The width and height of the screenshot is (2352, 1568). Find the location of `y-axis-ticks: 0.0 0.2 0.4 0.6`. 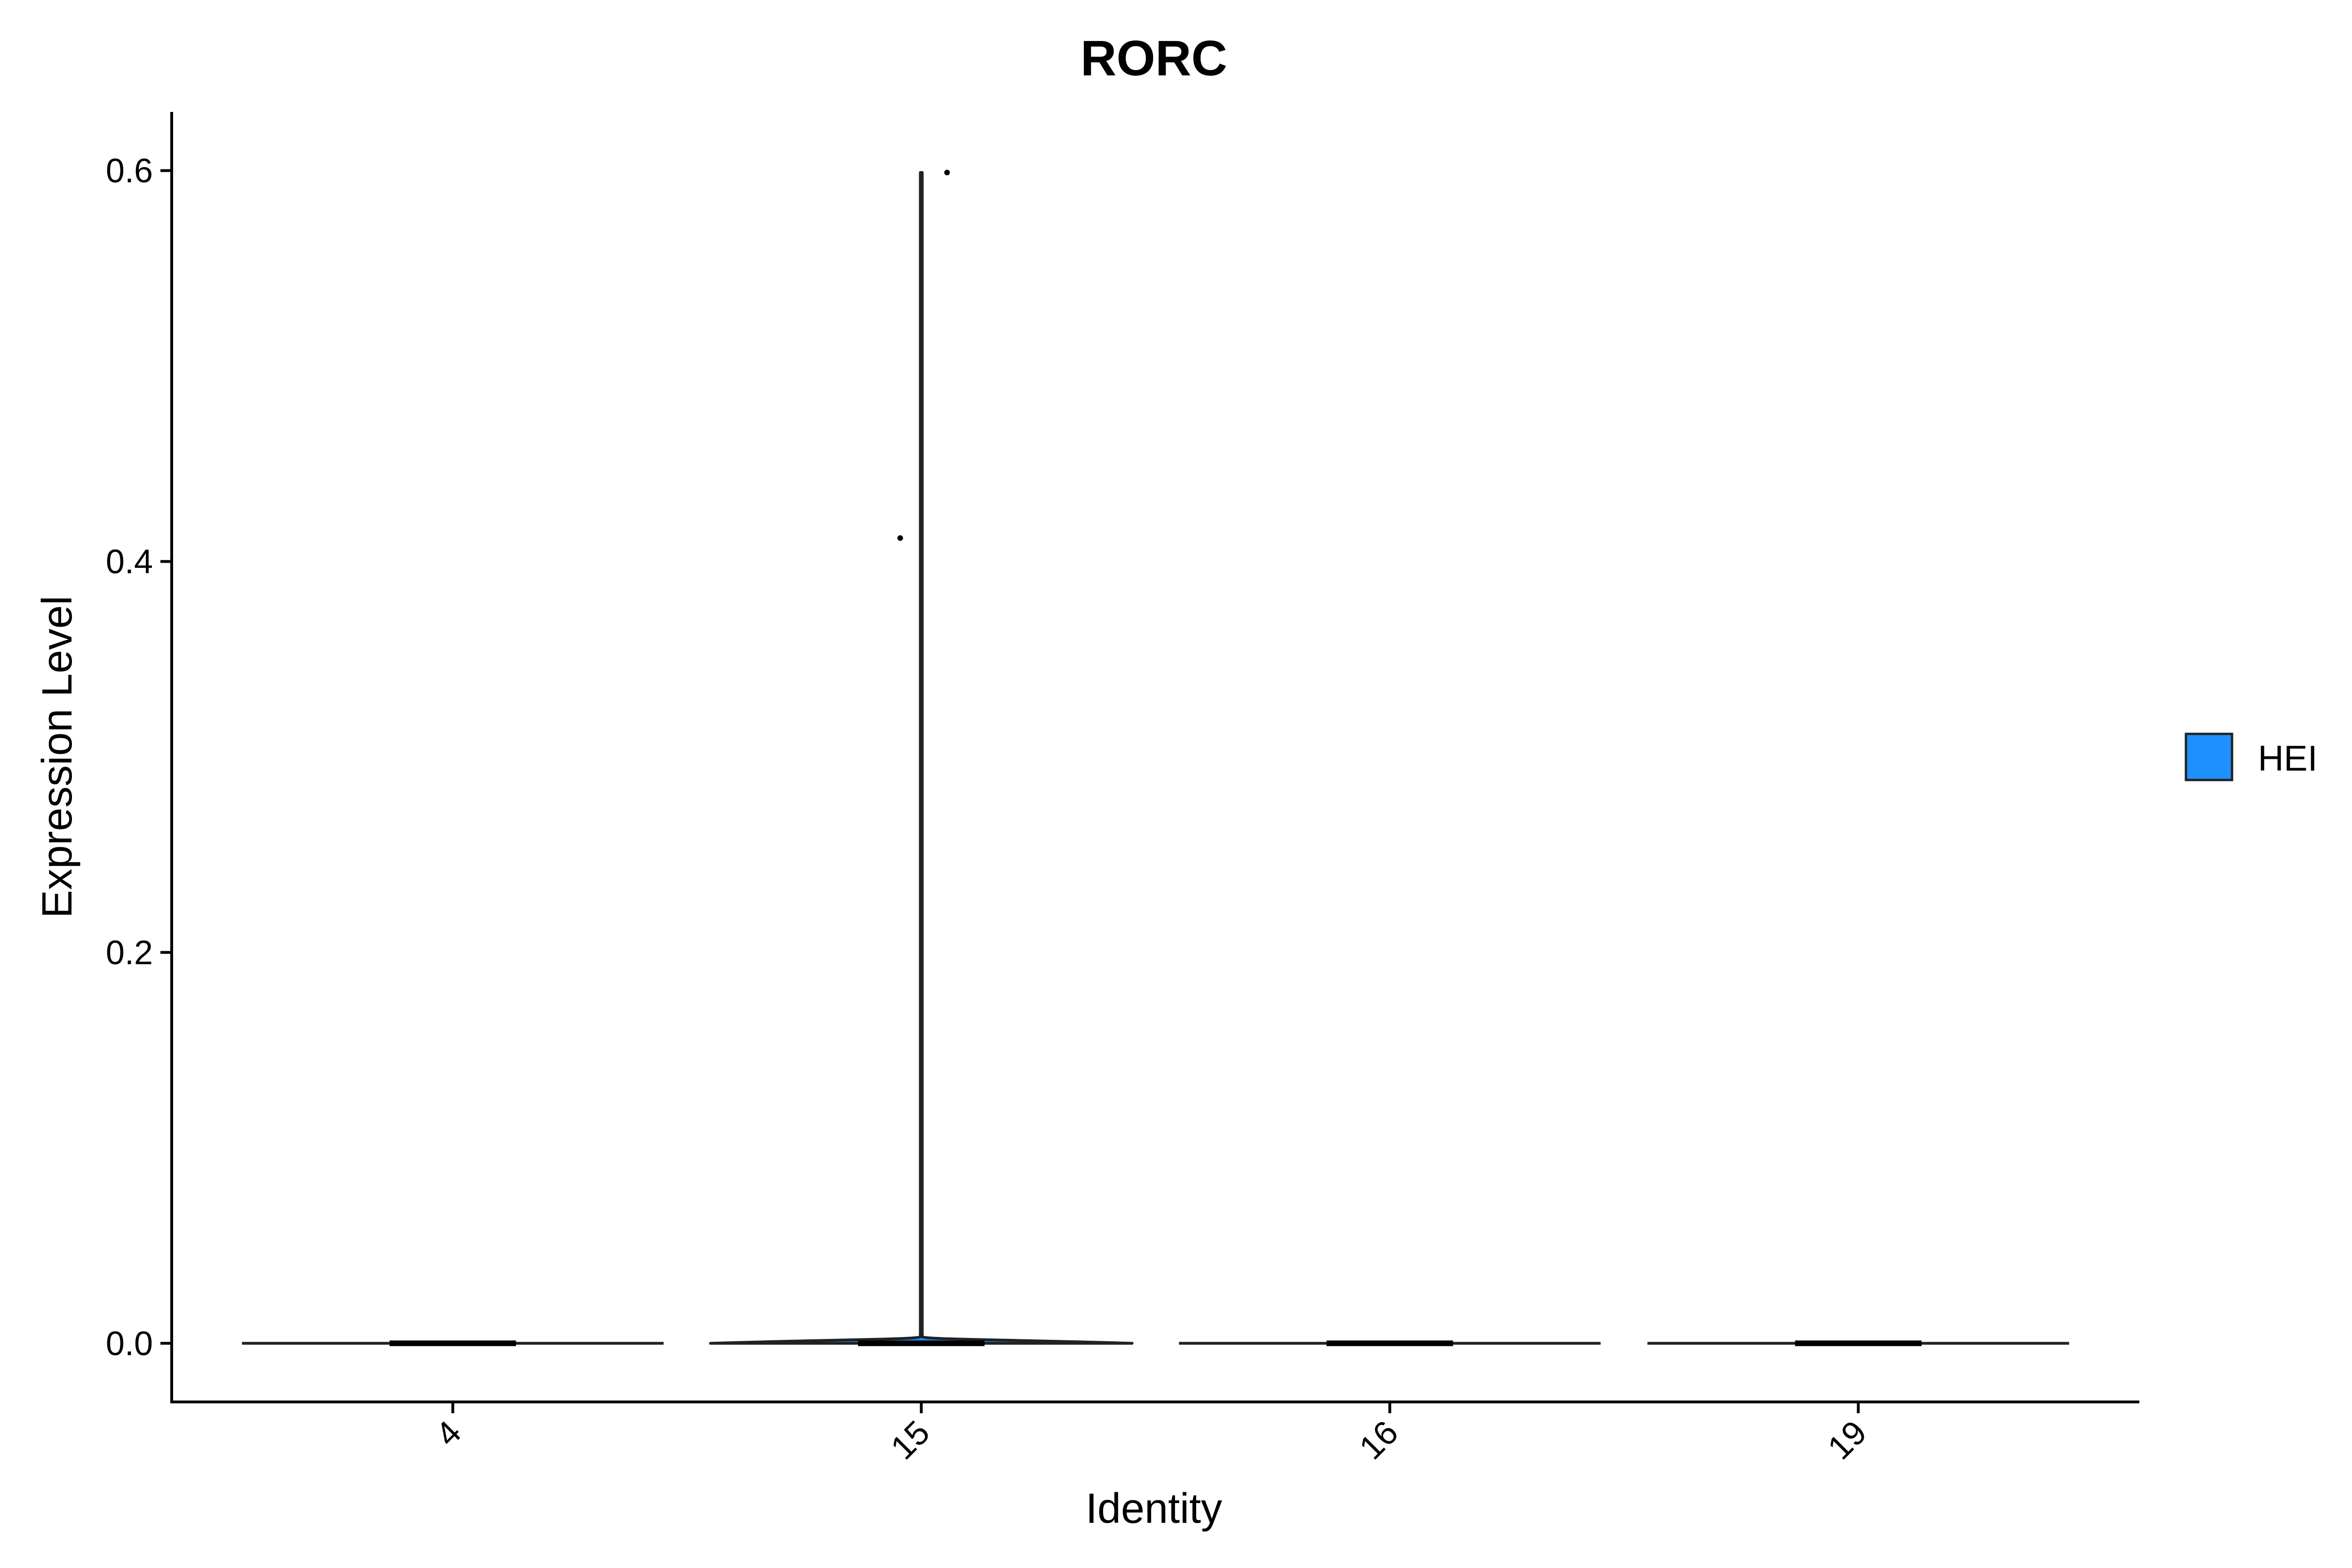

y-axis-ticks: 0.0 0.2 0.4 0.6 is located at coordinates (139, 757).